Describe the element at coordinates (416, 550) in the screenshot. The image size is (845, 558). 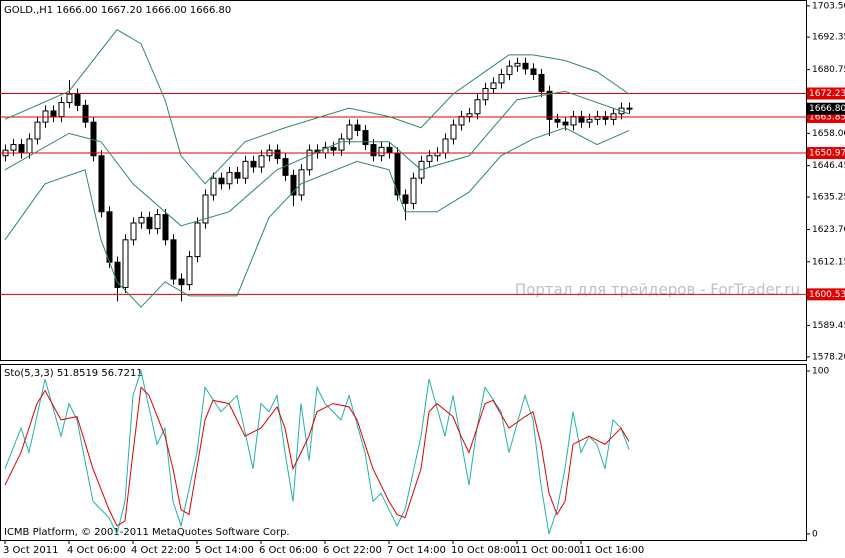
I see `x-tick-label: 7 Oct 14:00` at that location.